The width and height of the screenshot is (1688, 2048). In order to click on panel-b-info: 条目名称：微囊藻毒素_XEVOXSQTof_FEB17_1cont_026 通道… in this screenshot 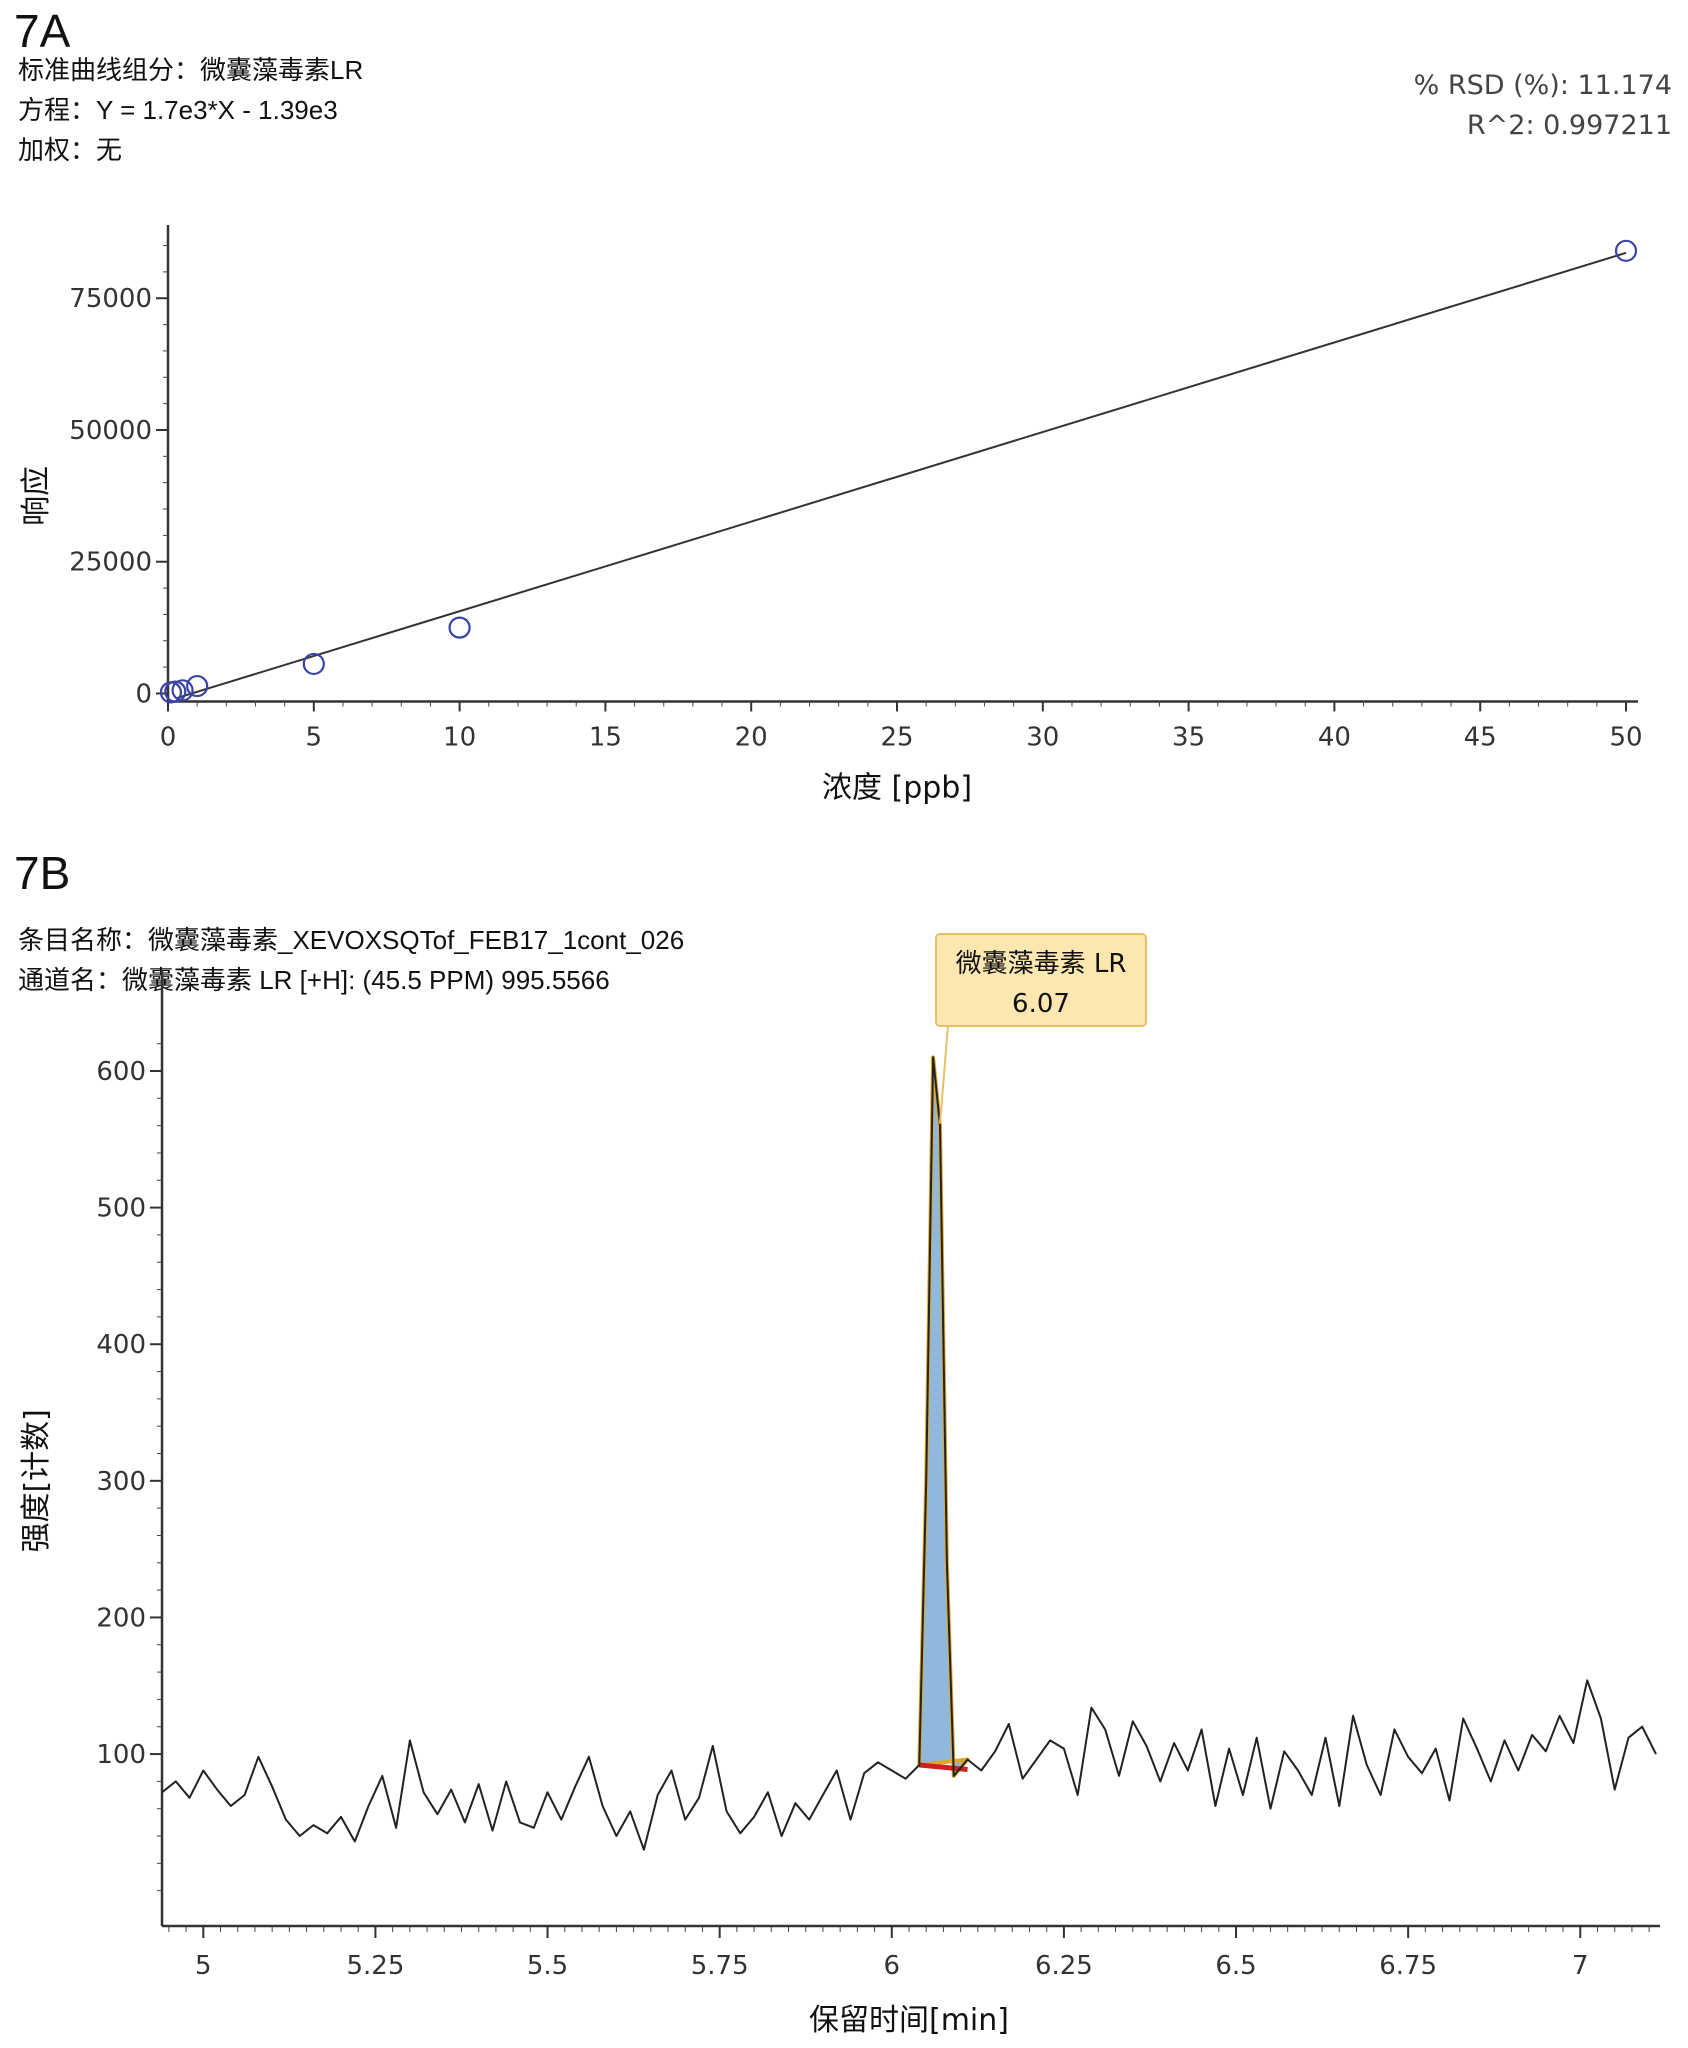, I will do `click(351, 960)`.